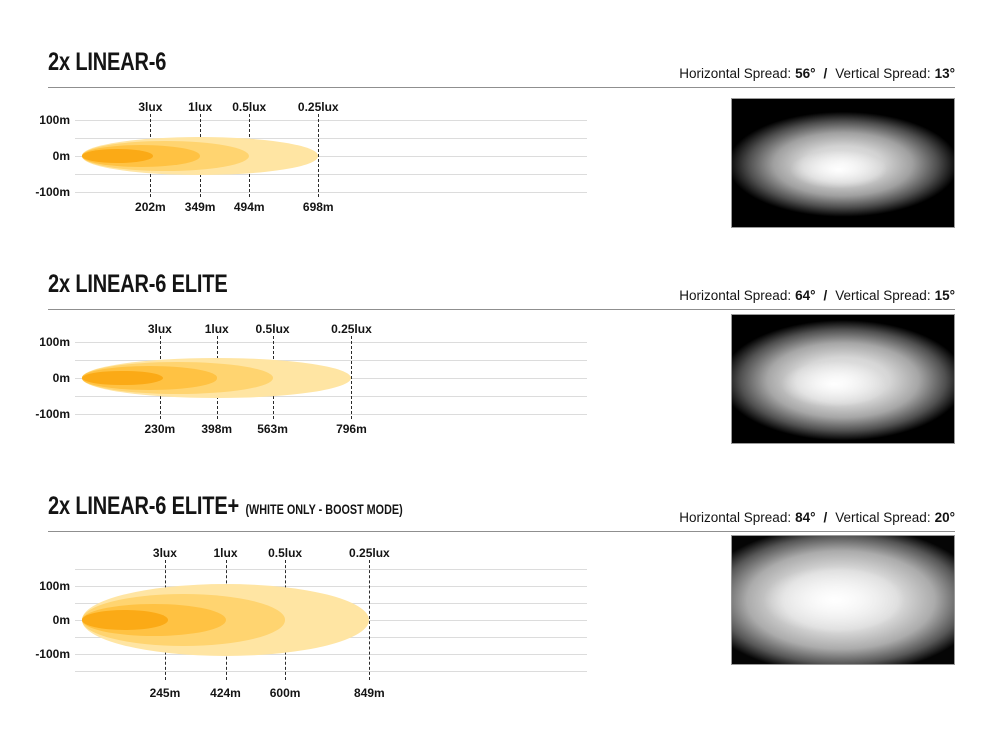  What do you see at coordinates (805, 517) in the screenshot?
I see `horizontal-spread-value: 84°` at bounding box center [805, 517].